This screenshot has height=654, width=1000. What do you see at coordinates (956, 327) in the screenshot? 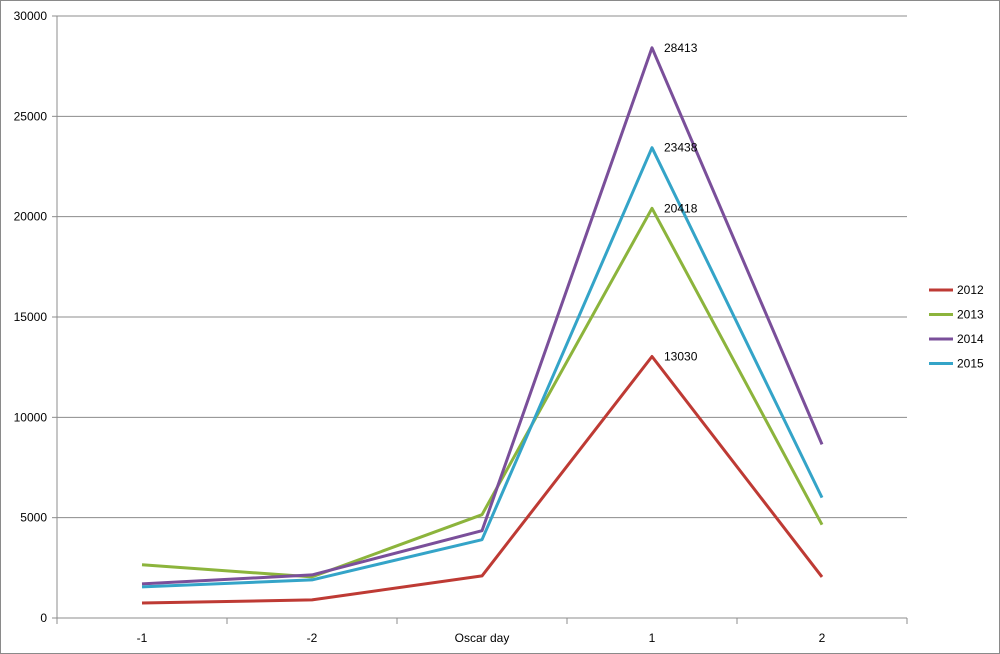
I see `legend: 2012 2013 2014 2015` at bounding box center [956, 327].